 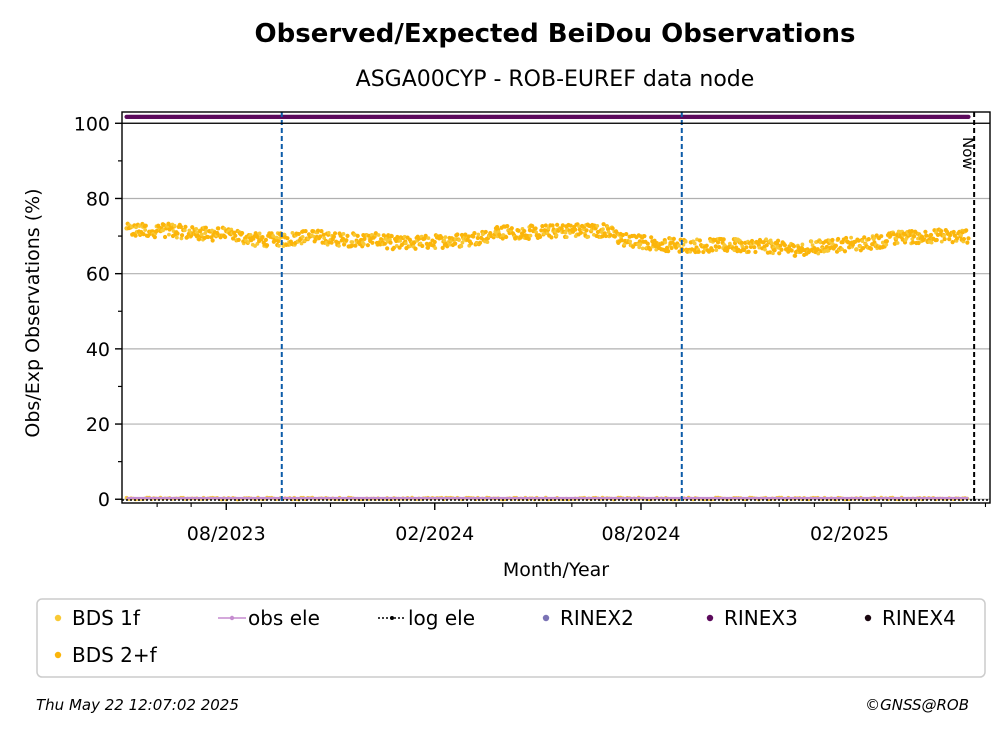 I want to click on y-tick-label-40: 40, so click(x=98, y=350).